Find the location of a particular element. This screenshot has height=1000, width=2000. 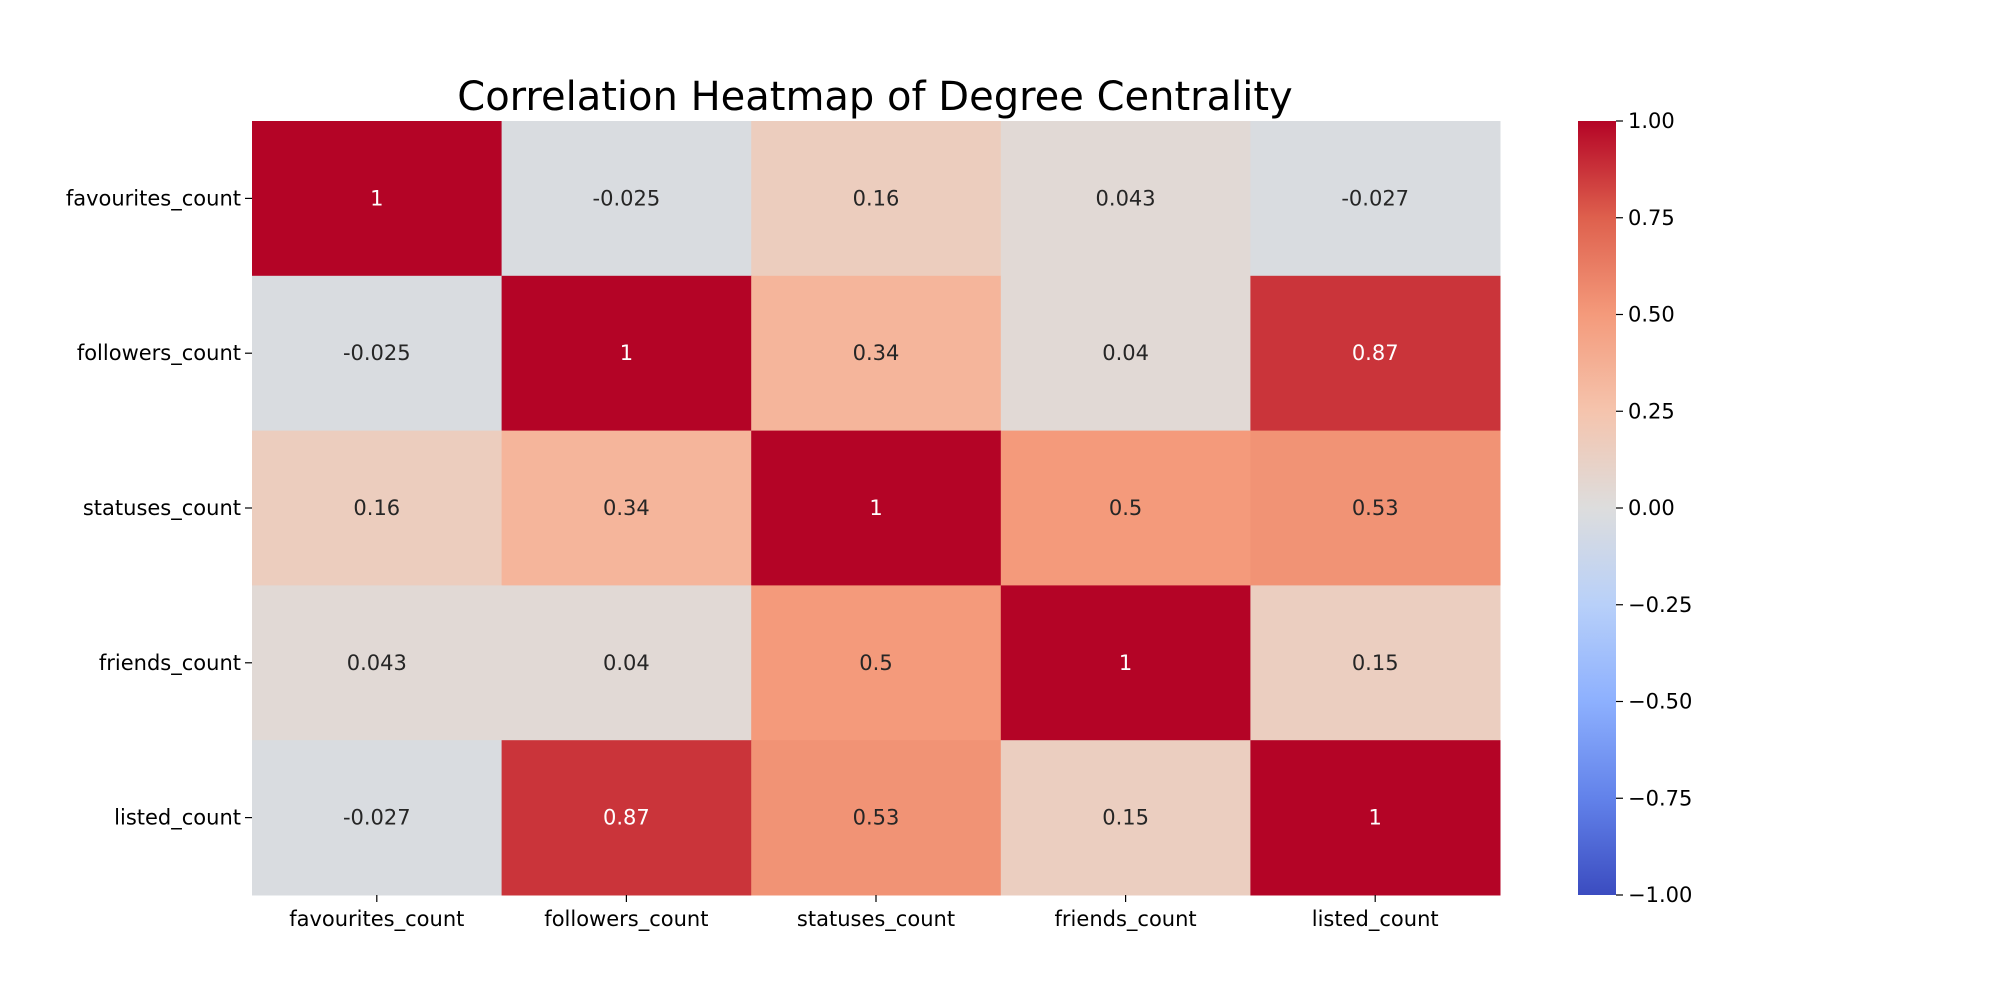

colorbar-tick-label: 0.75 is located at coordinates (1651, 218).